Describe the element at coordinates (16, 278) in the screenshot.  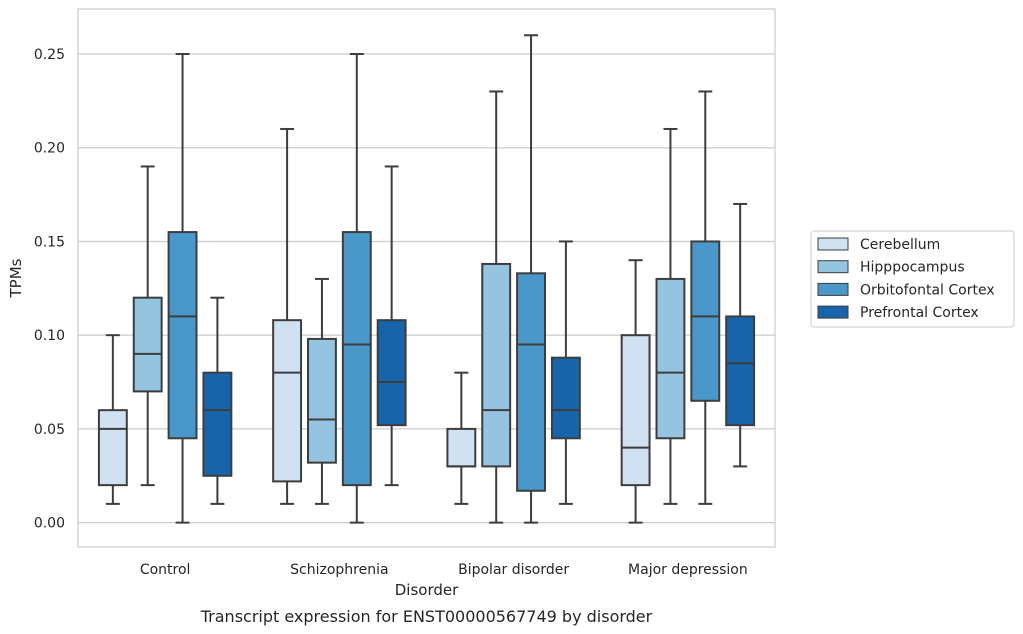
I see `y-axis-label: TPMs` at that location.